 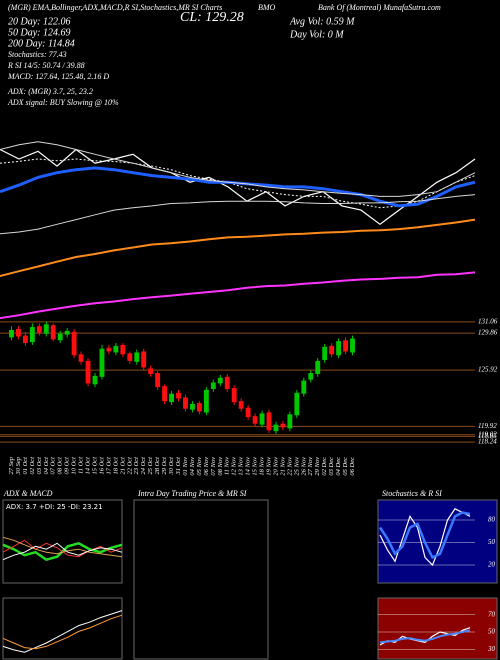 I want to click on x-tick-label: 30 Sep, so click(x=18, y=465).